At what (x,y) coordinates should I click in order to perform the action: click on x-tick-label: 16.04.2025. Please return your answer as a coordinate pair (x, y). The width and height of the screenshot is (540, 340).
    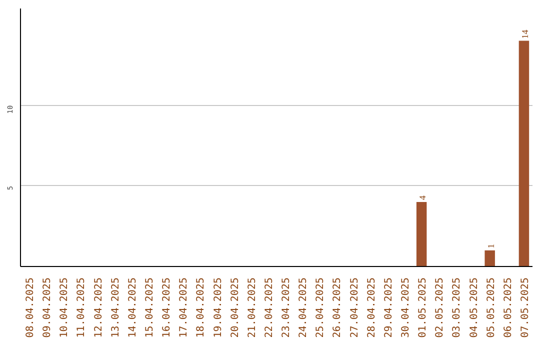
    Looking at the image, I should click on (167, 307).